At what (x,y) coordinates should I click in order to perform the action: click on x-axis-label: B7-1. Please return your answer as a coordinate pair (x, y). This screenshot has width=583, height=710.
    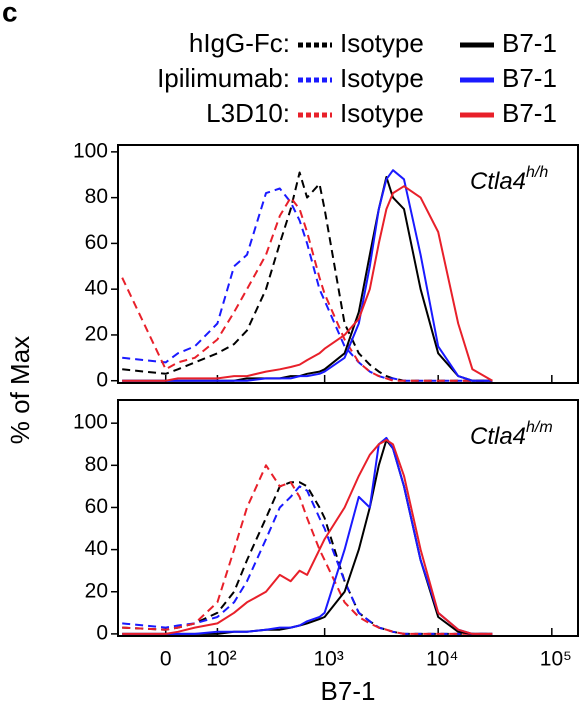
    Looking at the image, I should click on (348, 691).